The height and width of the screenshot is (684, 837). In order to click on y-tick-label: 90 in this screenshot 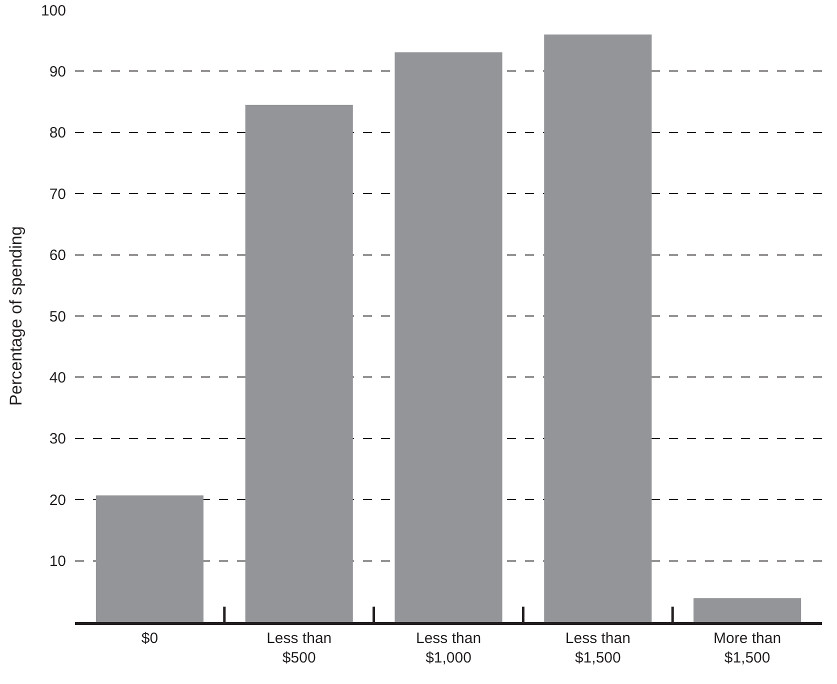, I will do `click(57, 71)`.